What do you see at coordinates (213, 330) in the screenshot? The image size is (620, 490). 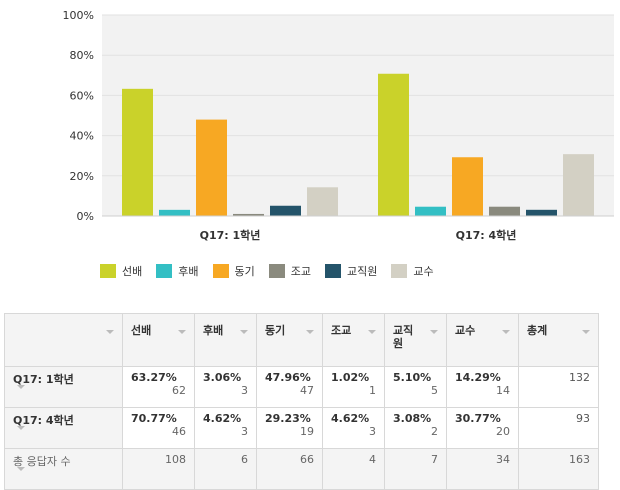 I see `column-header-label: 후배` at bounding box center [213, 330].